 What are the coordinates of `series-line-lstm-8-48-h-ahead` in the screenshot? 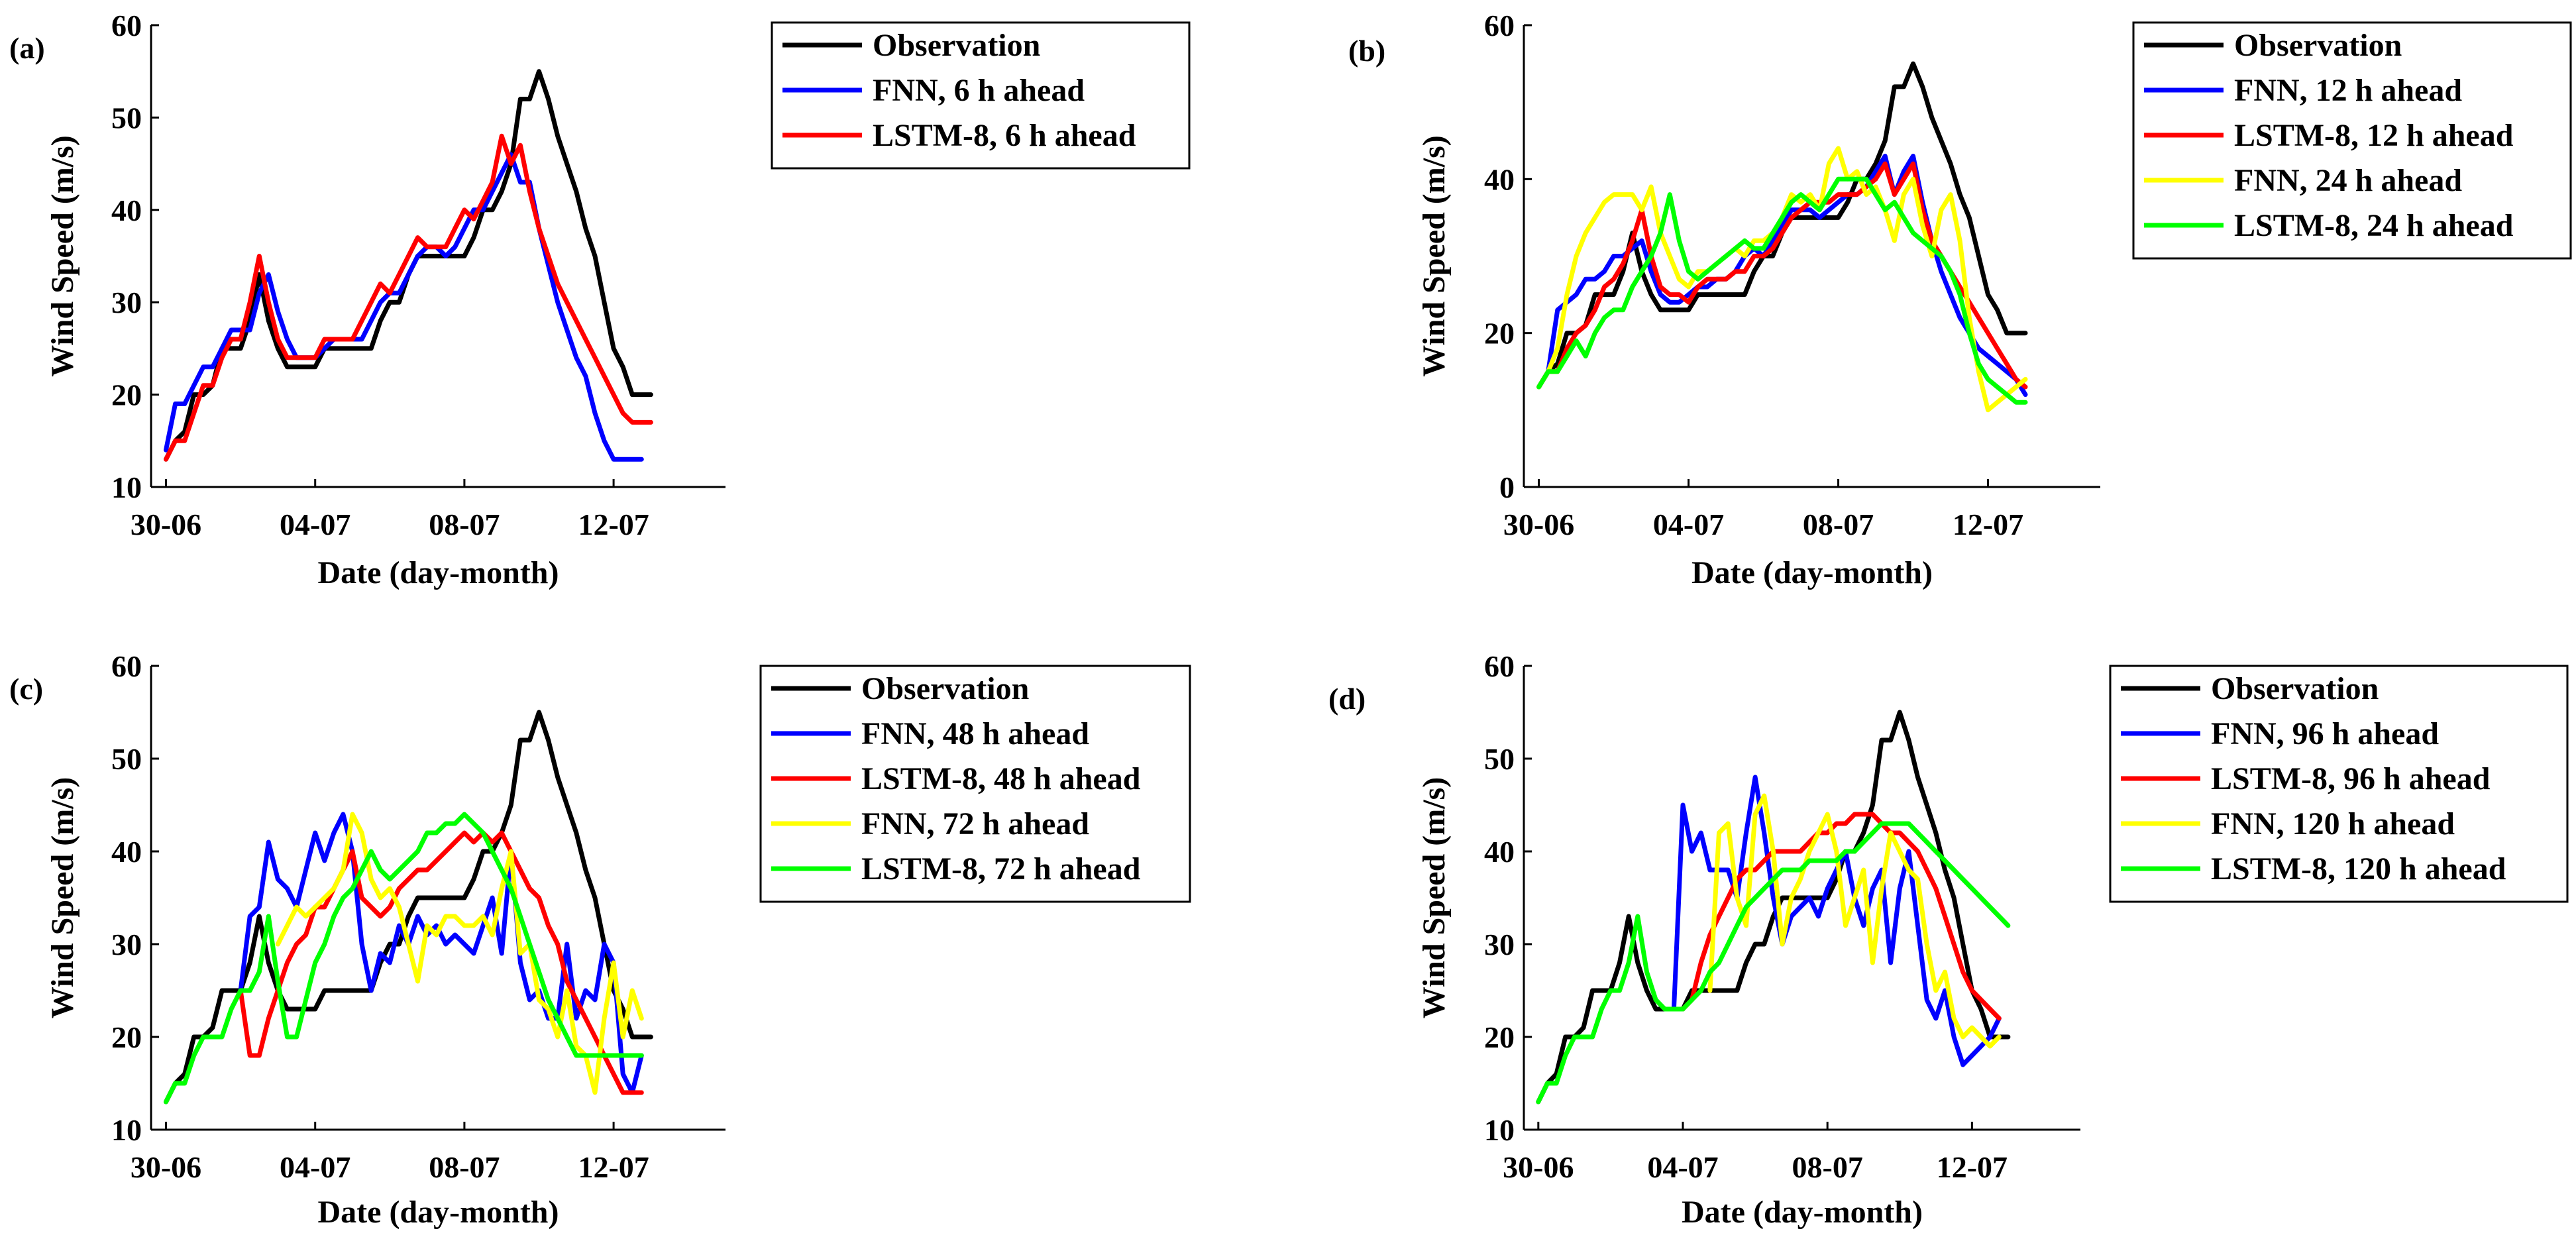 It's located at (441, 963).